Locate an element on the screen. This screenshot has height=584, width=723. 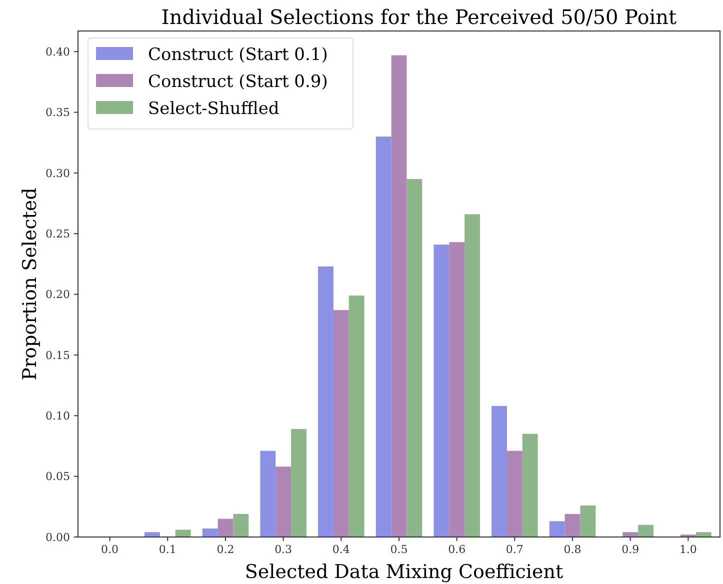
y-tick-label: 0.10 is located at coordinates (58, 416).